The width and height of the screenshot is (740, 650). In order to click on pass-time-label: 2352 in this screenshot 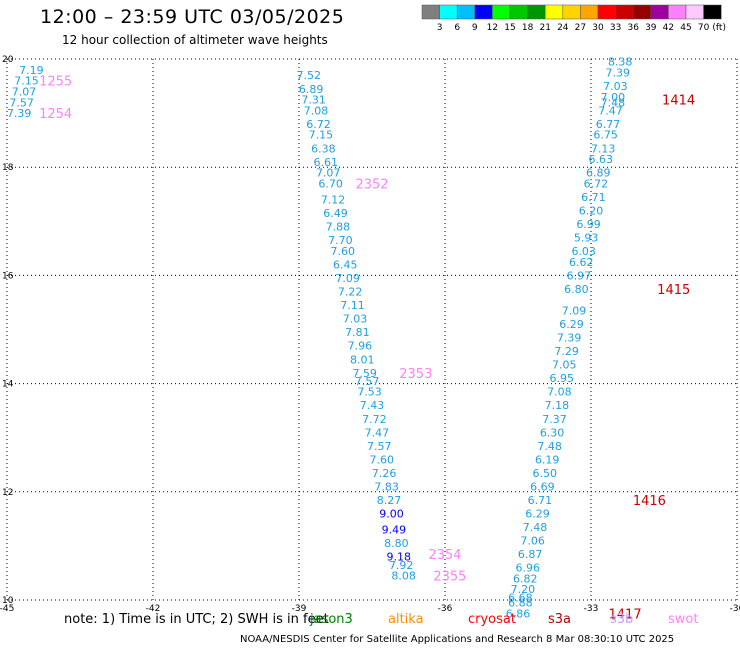, I will do `click(371, 184)`.